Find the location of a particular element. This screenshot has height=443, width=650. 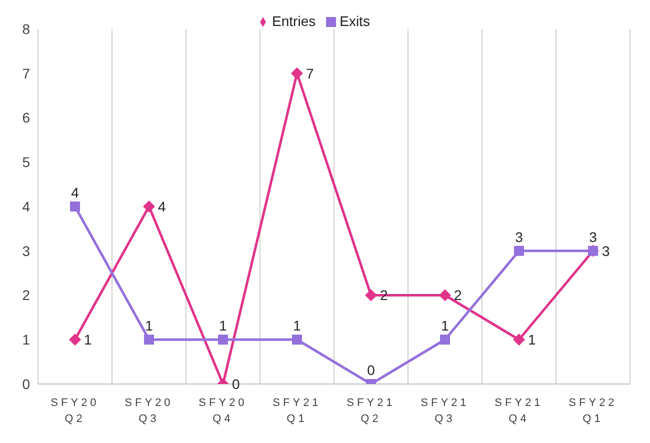

y-tick-label: 5 is located at coordinates (26, 162).